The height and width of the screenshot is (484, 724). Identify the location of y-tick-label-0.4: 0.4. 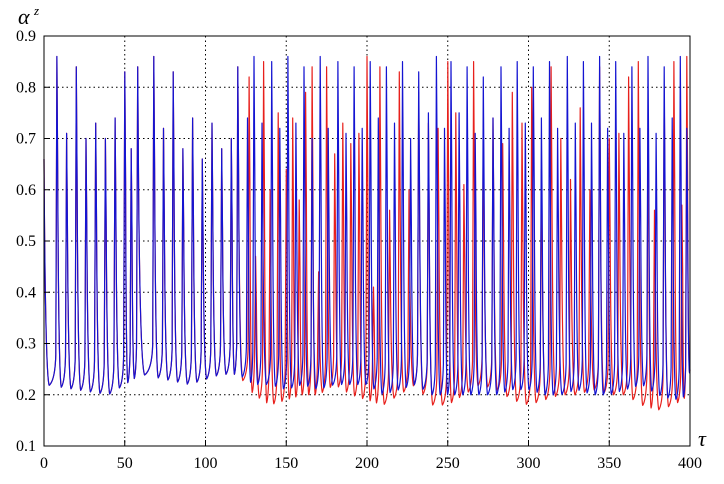
(26, 292).